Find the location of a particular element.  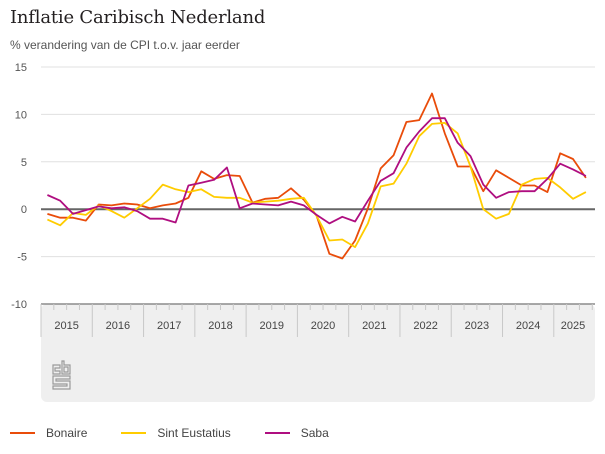

legend-label: Bonaire is located at coordinates (67, 433).